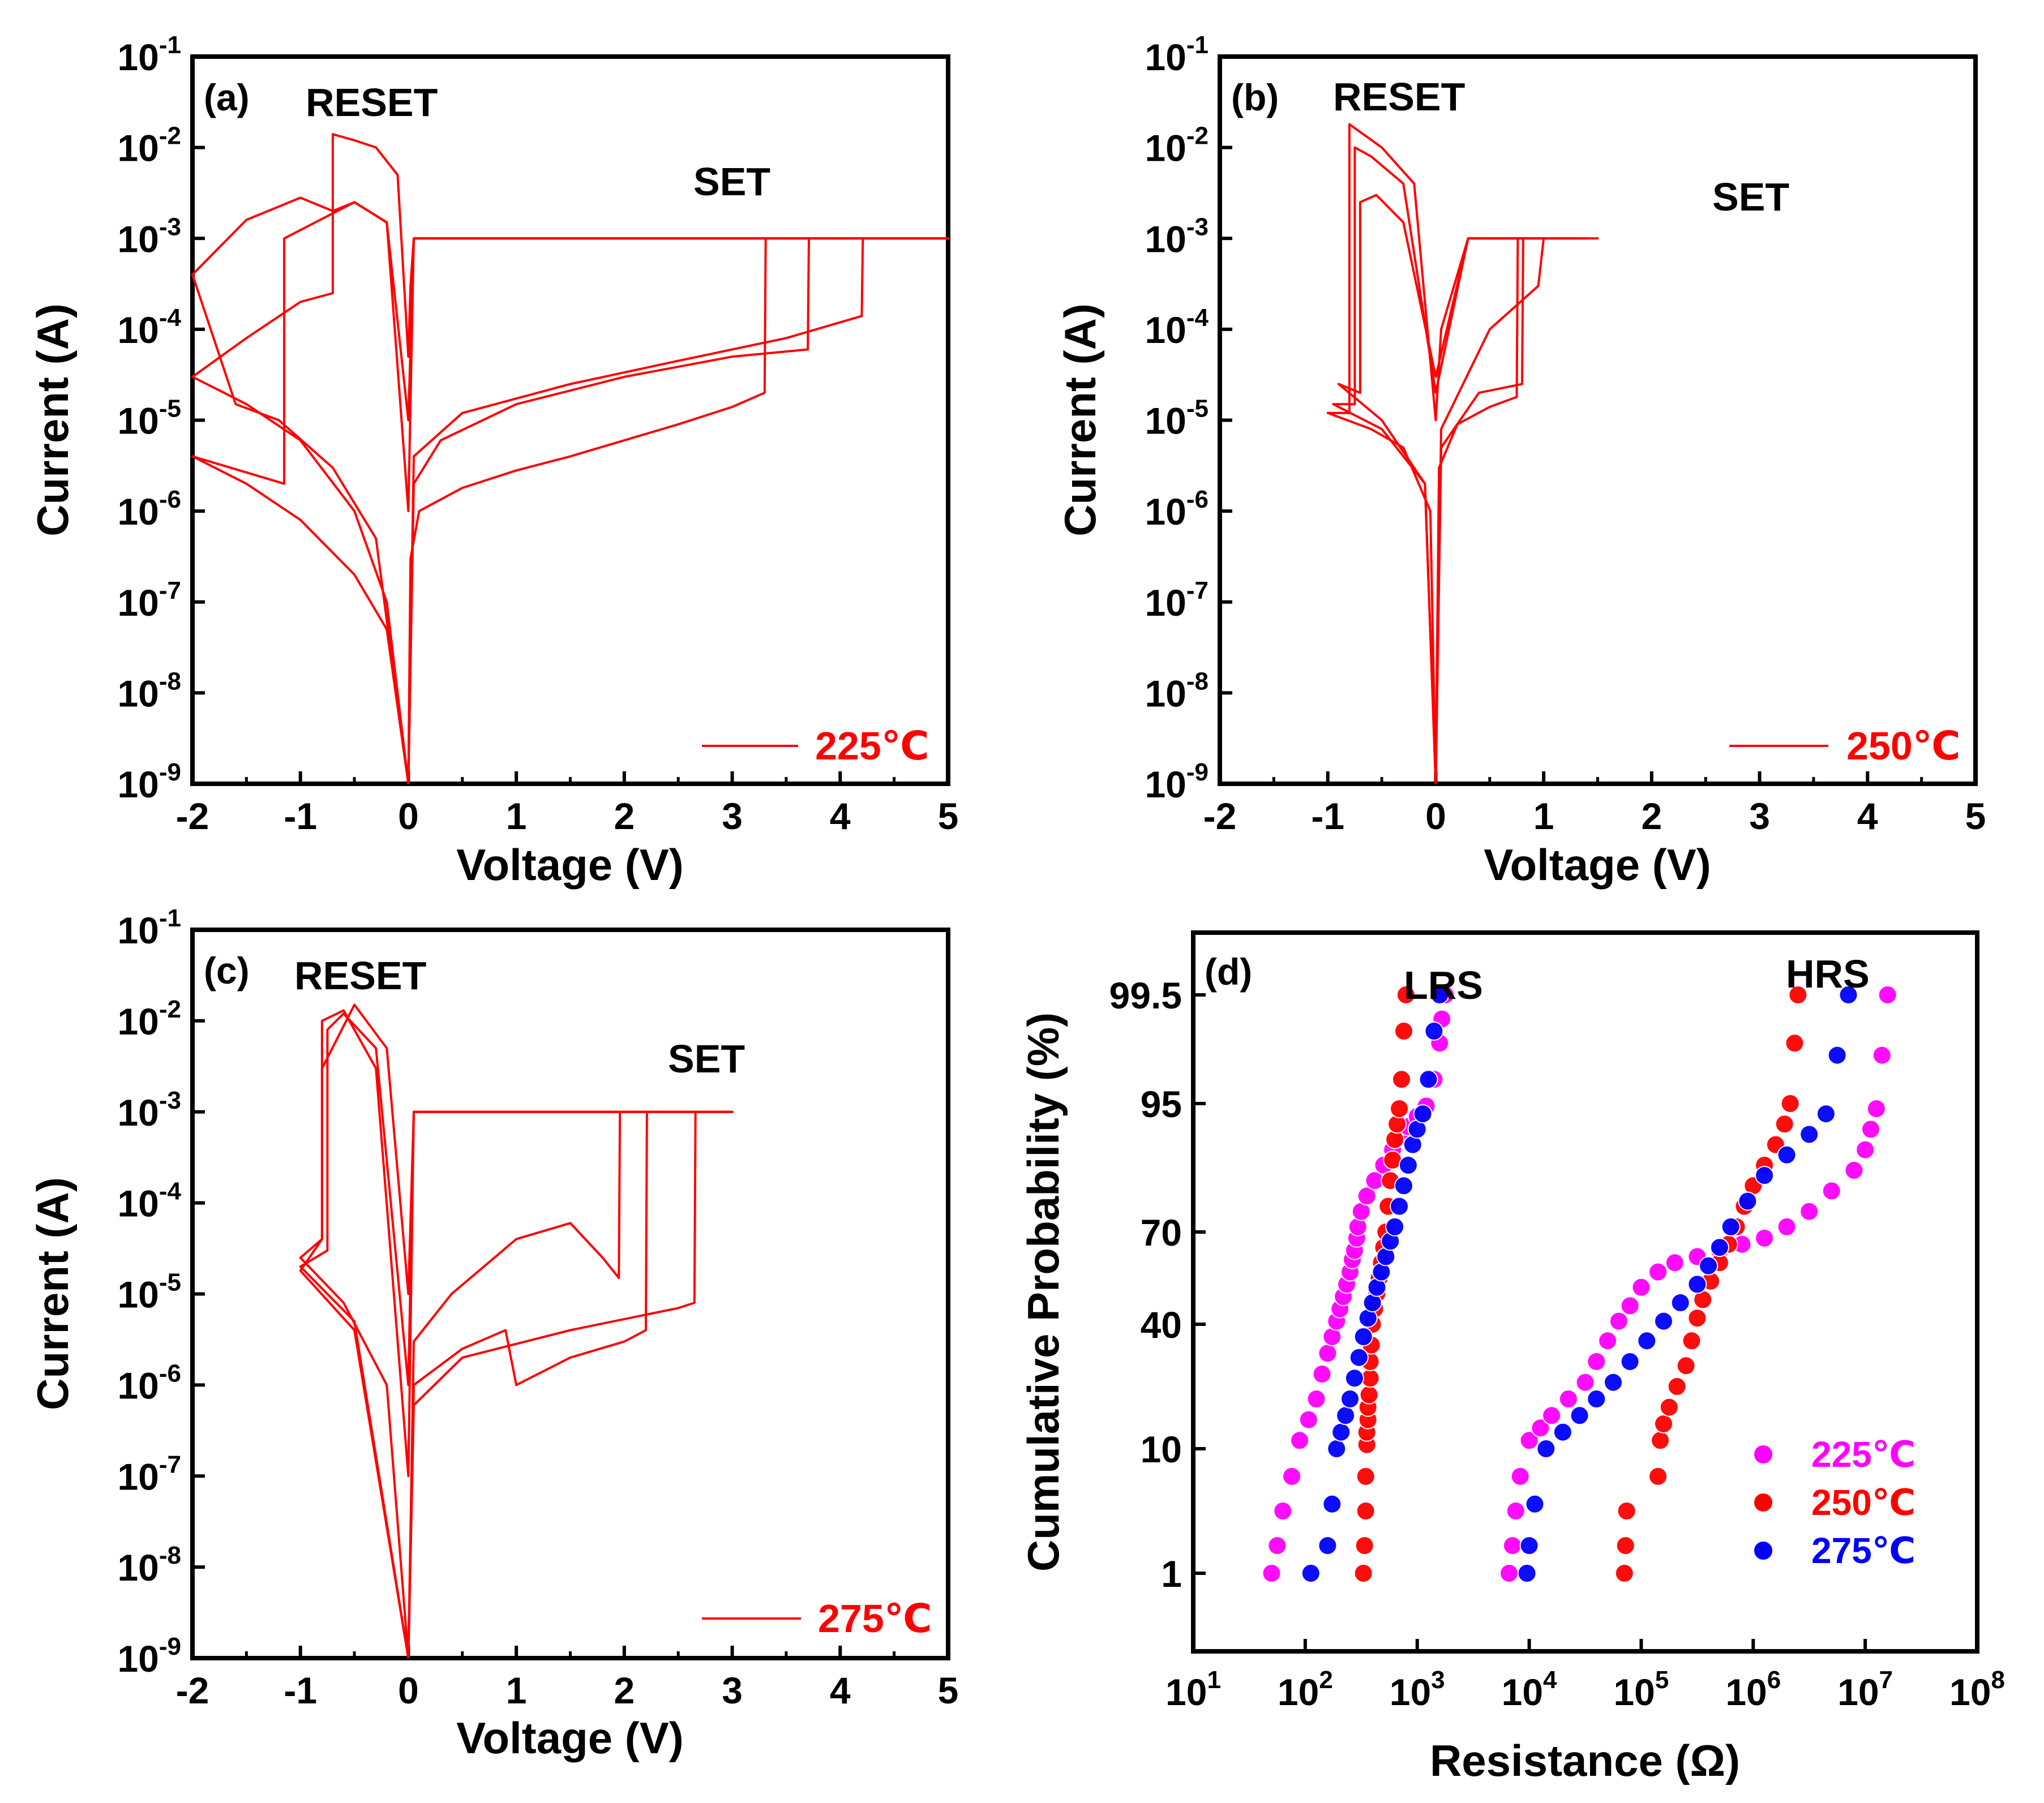 The image size is (2044, 1803). Describe the element at coordinates (1161, 1104) in the screenshot. I see `y-tick-label: 95` at that location.